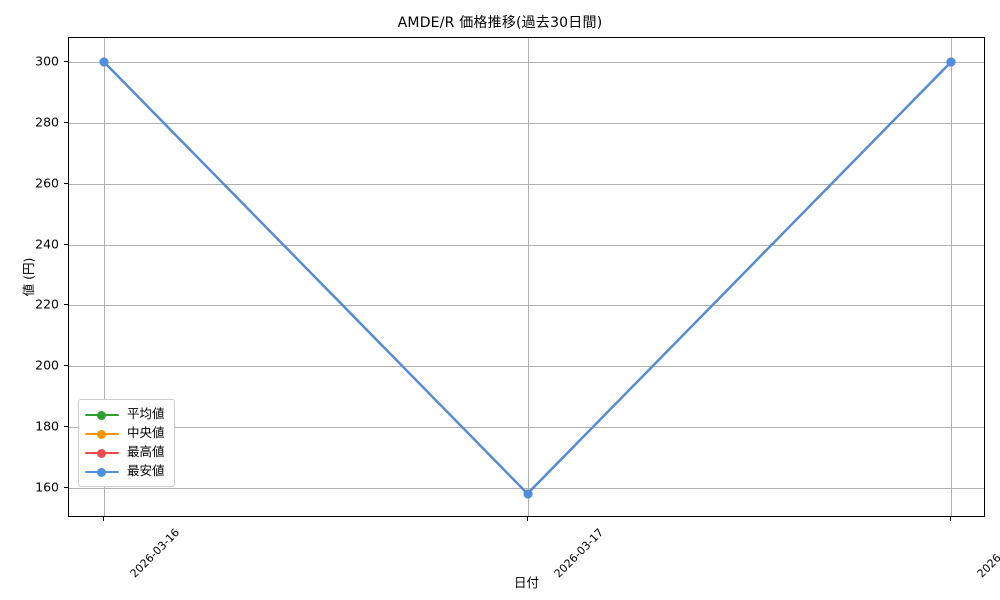  Describe the element at coordinates (987, 553) in the screenshot. I see `x-tick-label: 2026-03-18` at that location.